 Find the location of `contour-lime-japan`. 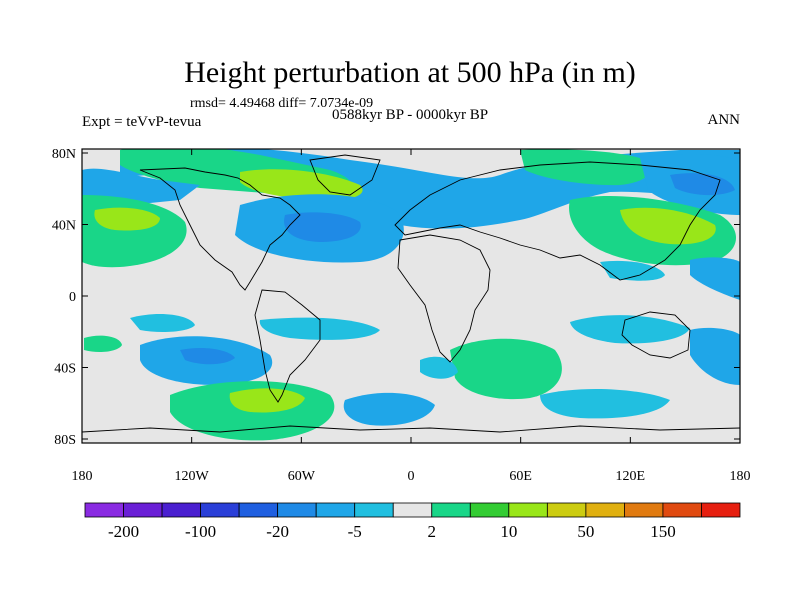

contour-lime-japan is located at coordinates (668, 226).